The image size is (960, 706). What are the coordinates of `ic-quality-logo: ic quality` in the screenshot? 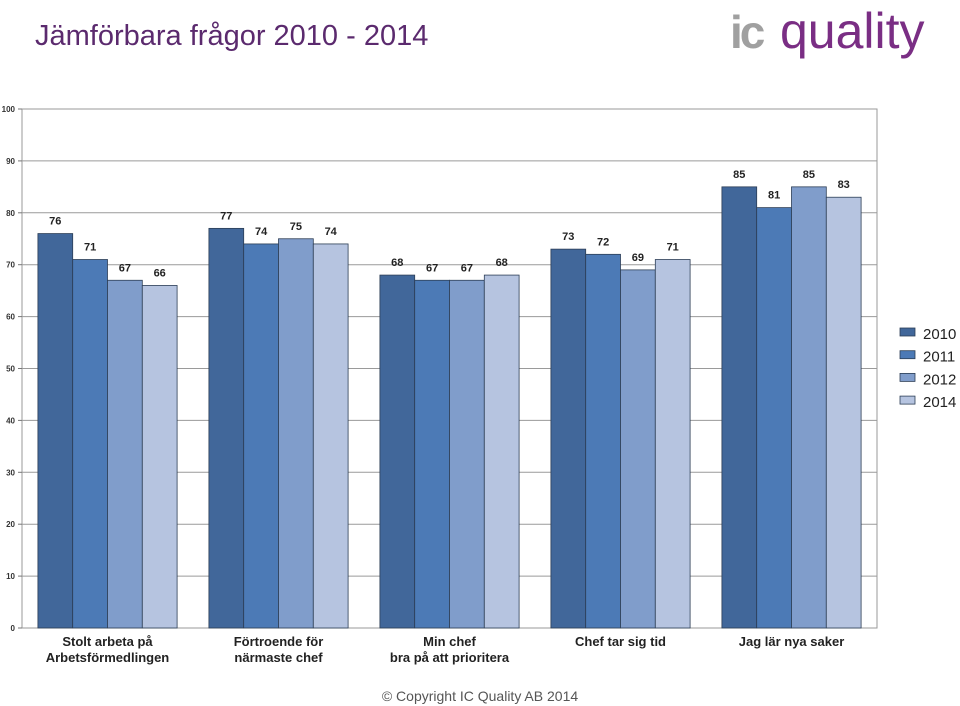 It's located at (827, 31).